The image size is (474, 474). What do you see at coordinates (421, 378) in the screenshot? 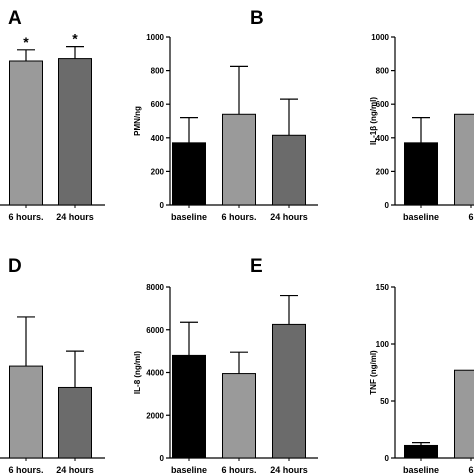
I see `panel-f: 0 50 100 150 TNF (ng/ml) baseline 6` at bounding box center [421, 378].